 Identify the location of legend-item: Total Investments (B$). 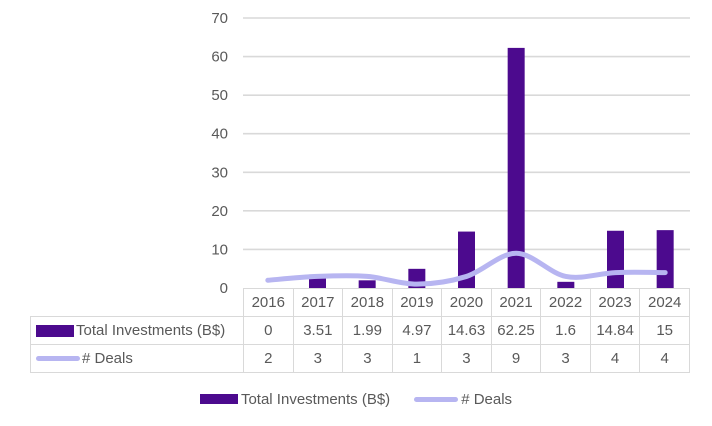
(295, 399).